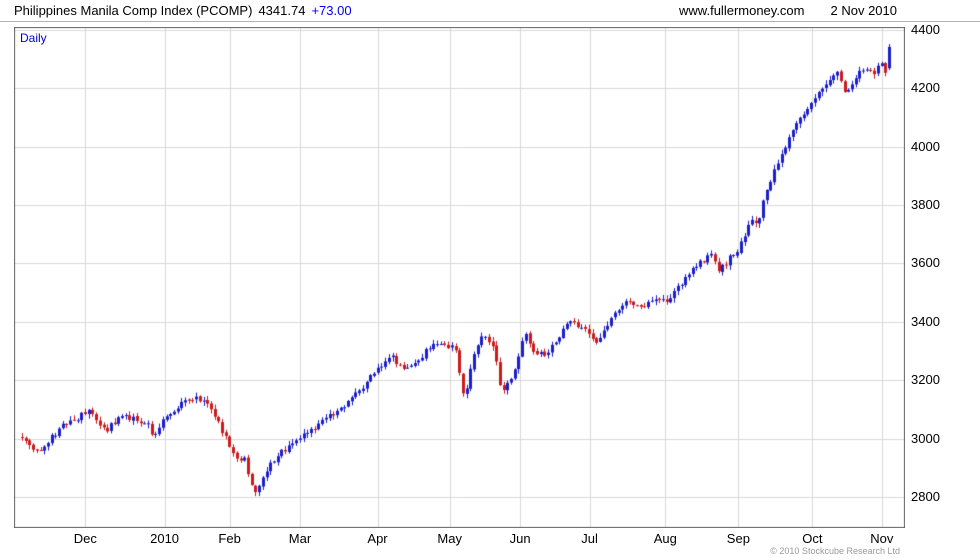  What do you see at coordinates (229, 538) in the screenshot?
I see `x-axis-label: Feb` at bounding box center [229, 538].